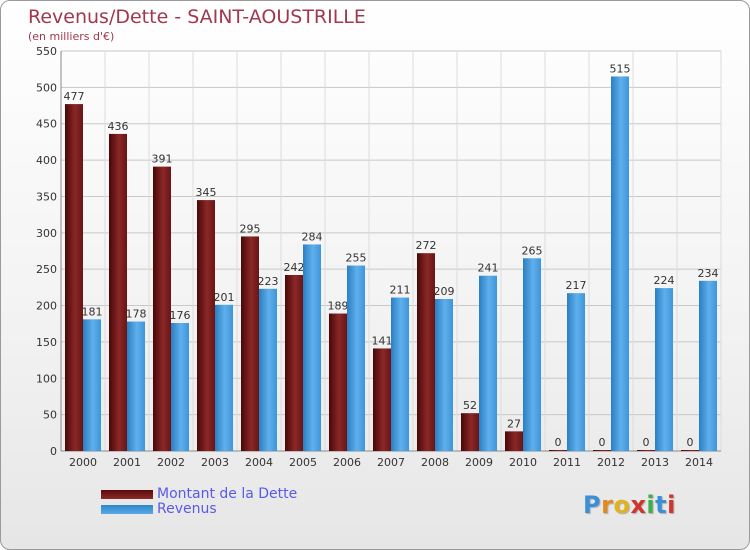 The height and width of the screenshot is (550, 750). I want to click on legend-swatch-dette, so click(127, 494).